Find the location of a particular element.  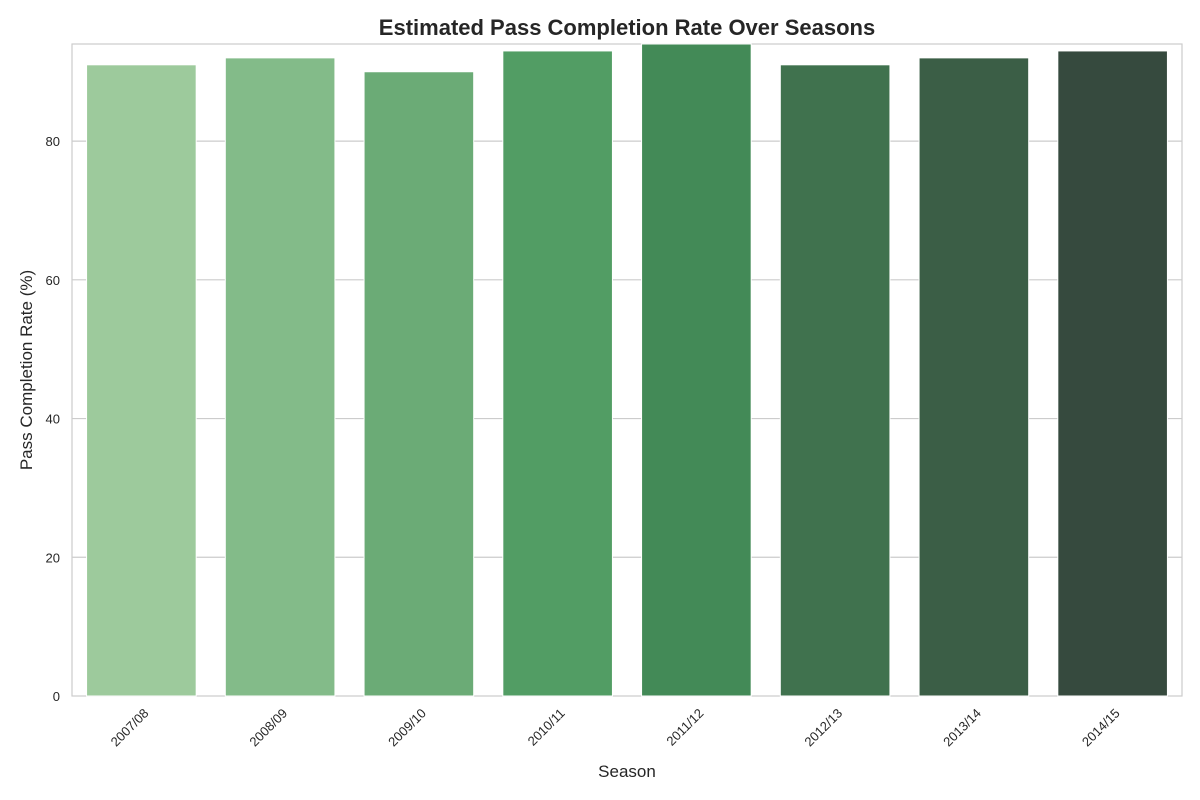

y-tick-label: 40 is located at coordinates (53, 419).